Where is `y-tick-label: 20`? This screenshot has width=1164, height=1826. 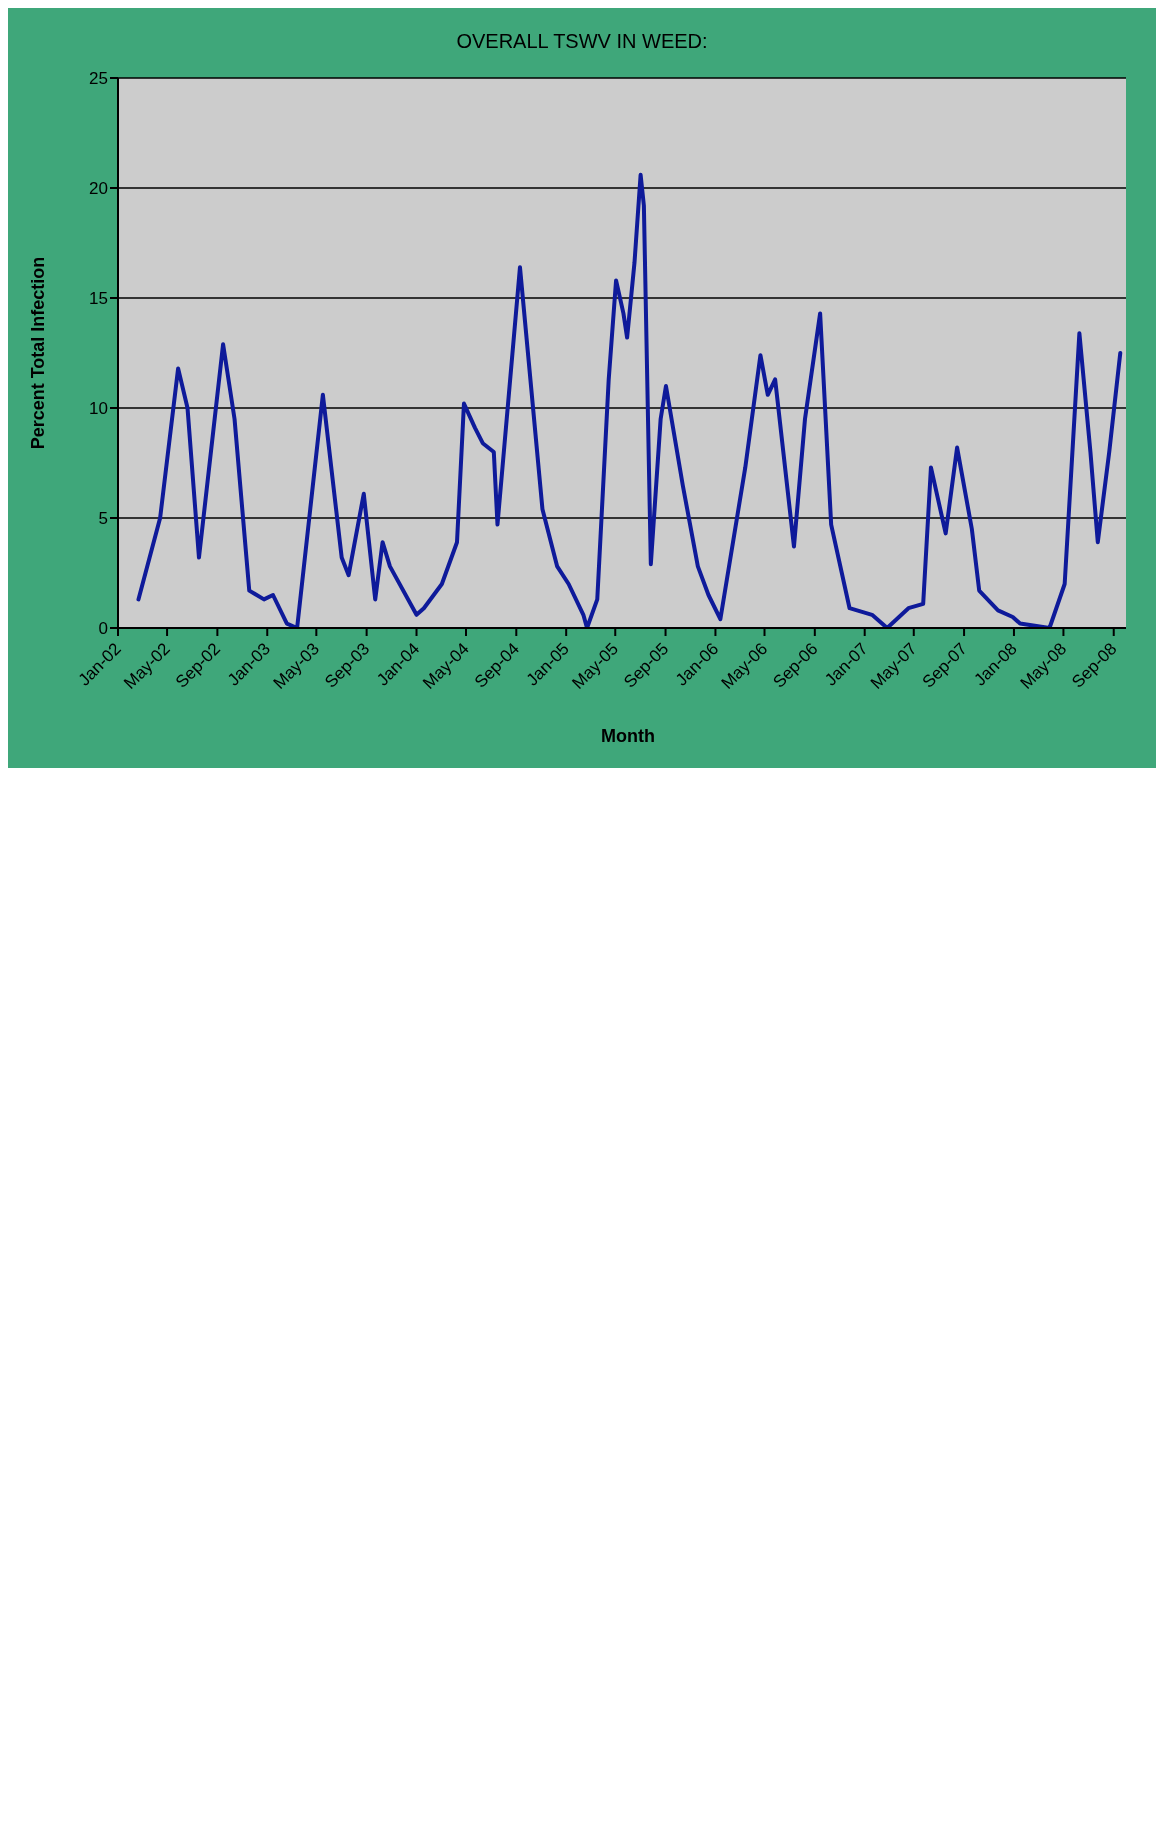
y-tick-label: 20 is located at coordinates (98, 189).